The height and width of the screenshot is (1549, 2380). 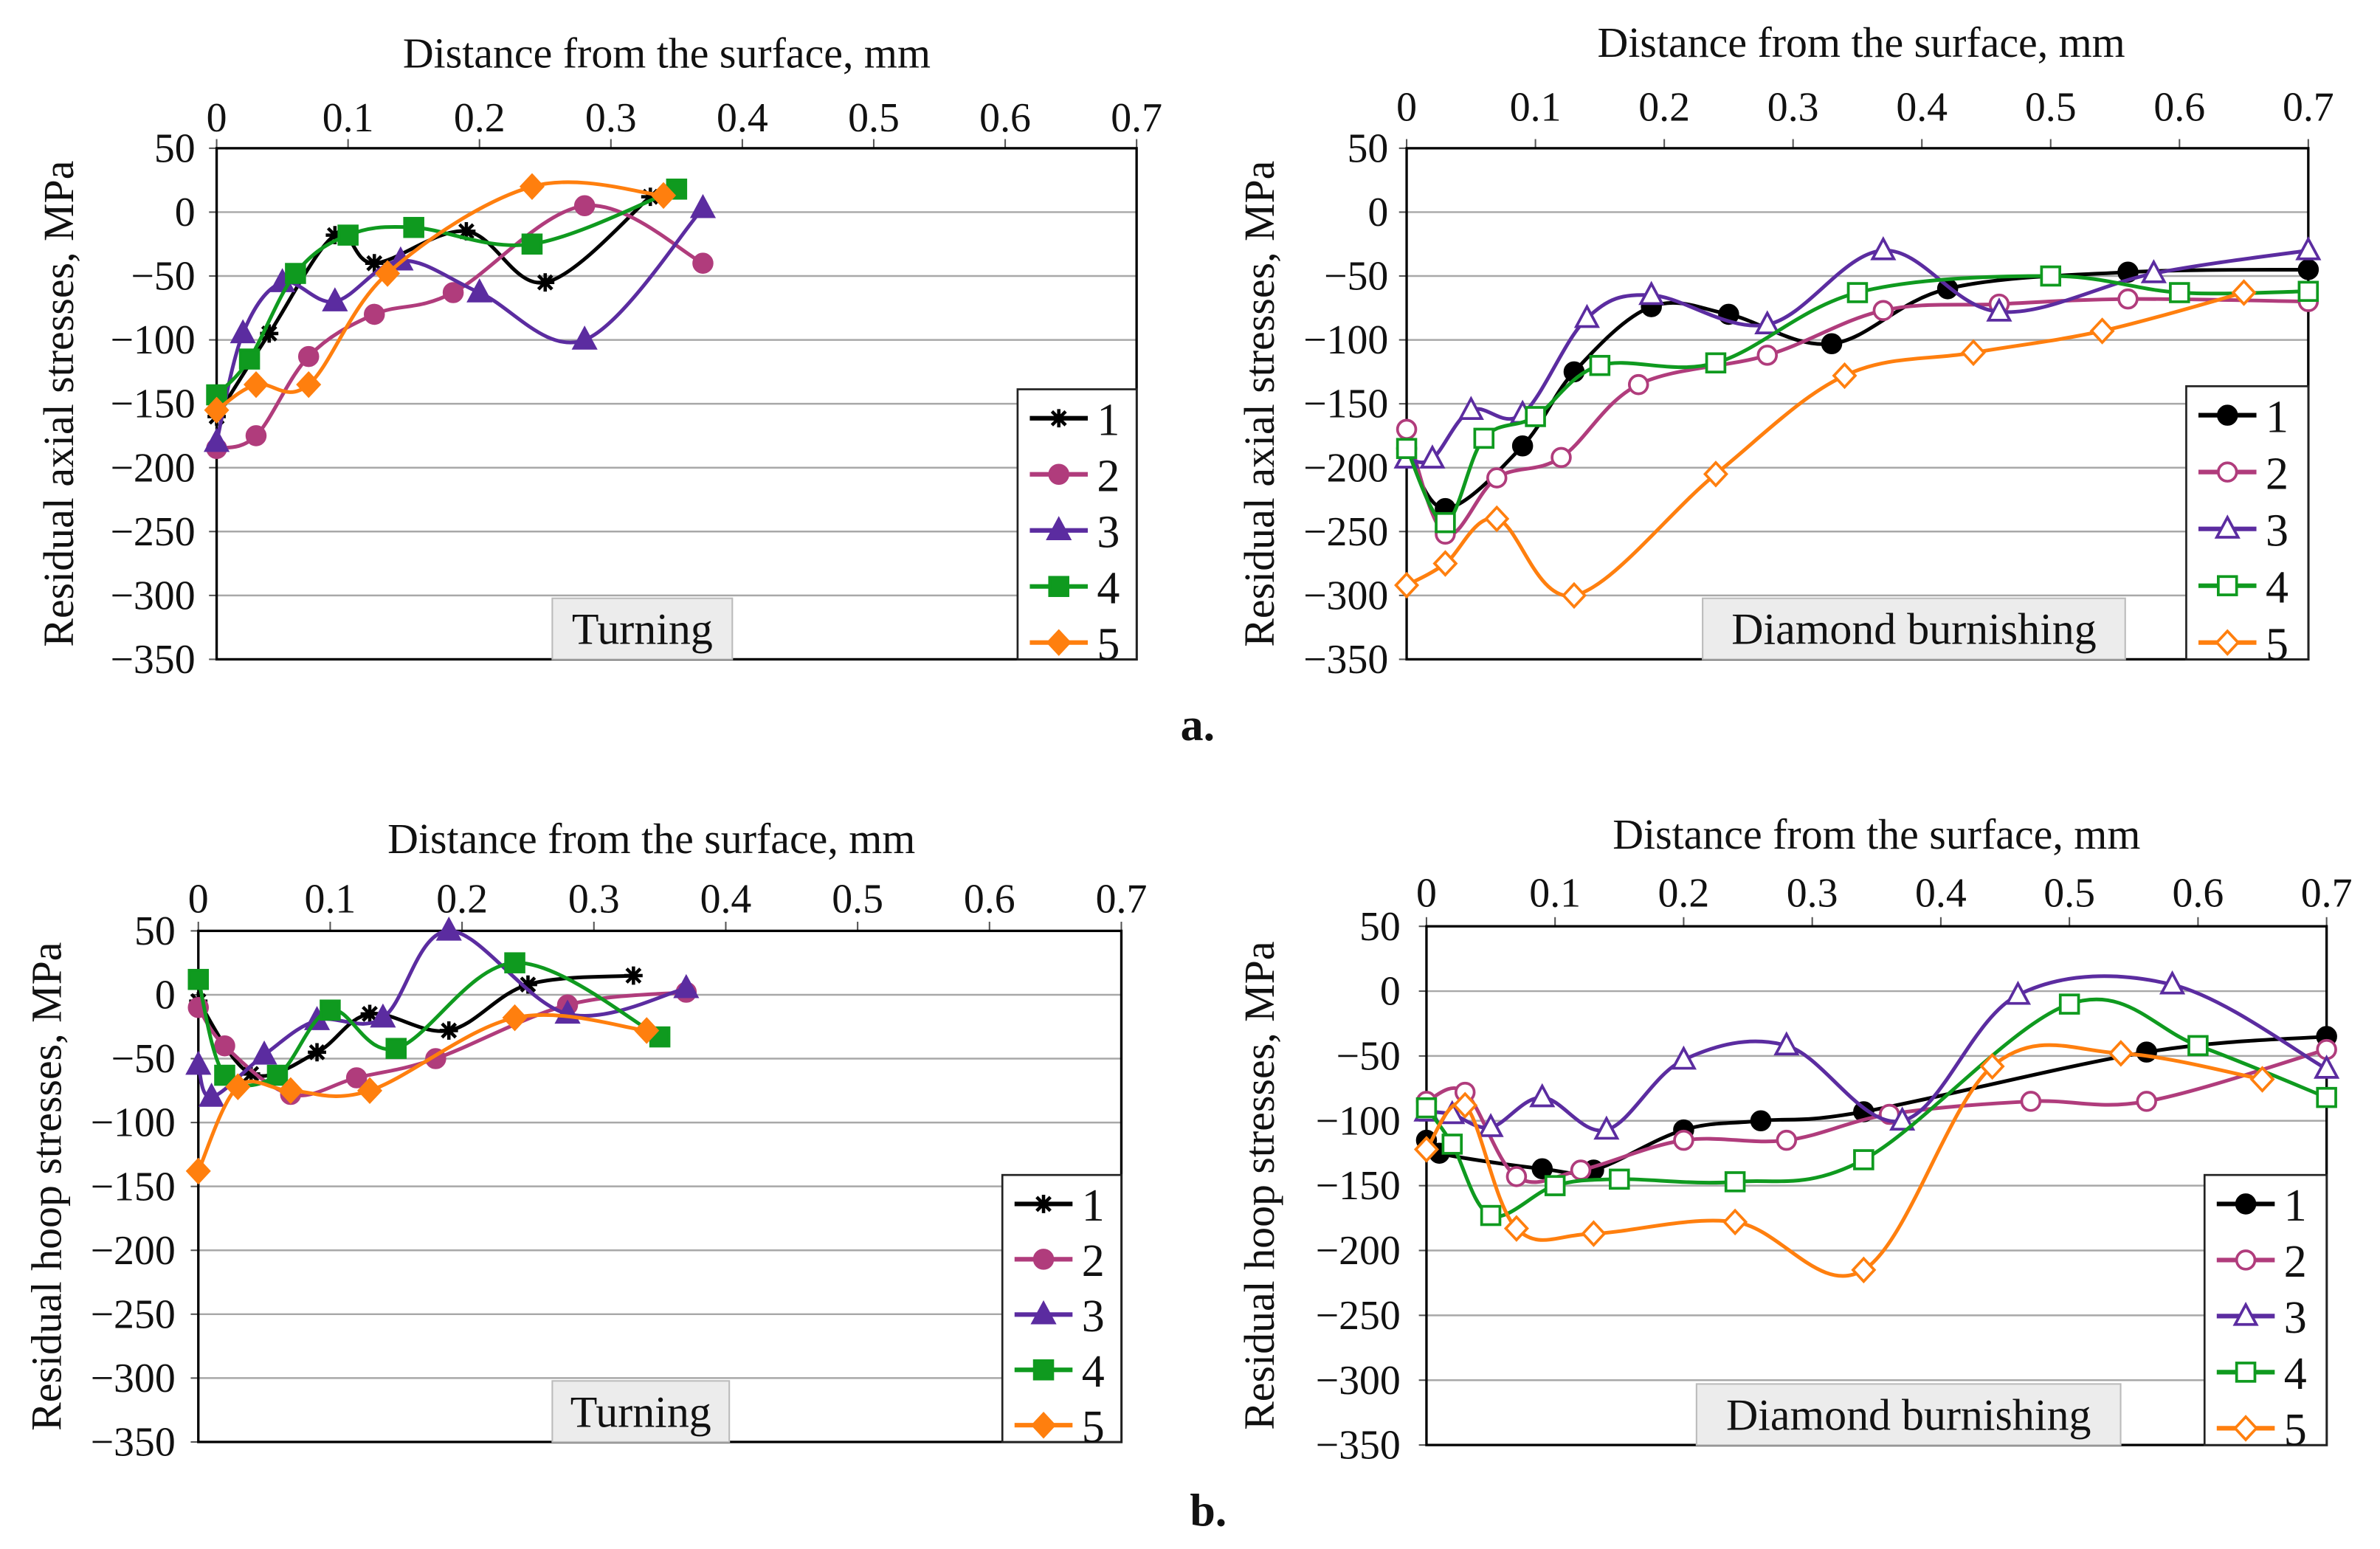 What do you see at coordinates (1060, 1427) in the screenshot?
I see `legend-entry: 5` at bounding box center [1060, 1427].